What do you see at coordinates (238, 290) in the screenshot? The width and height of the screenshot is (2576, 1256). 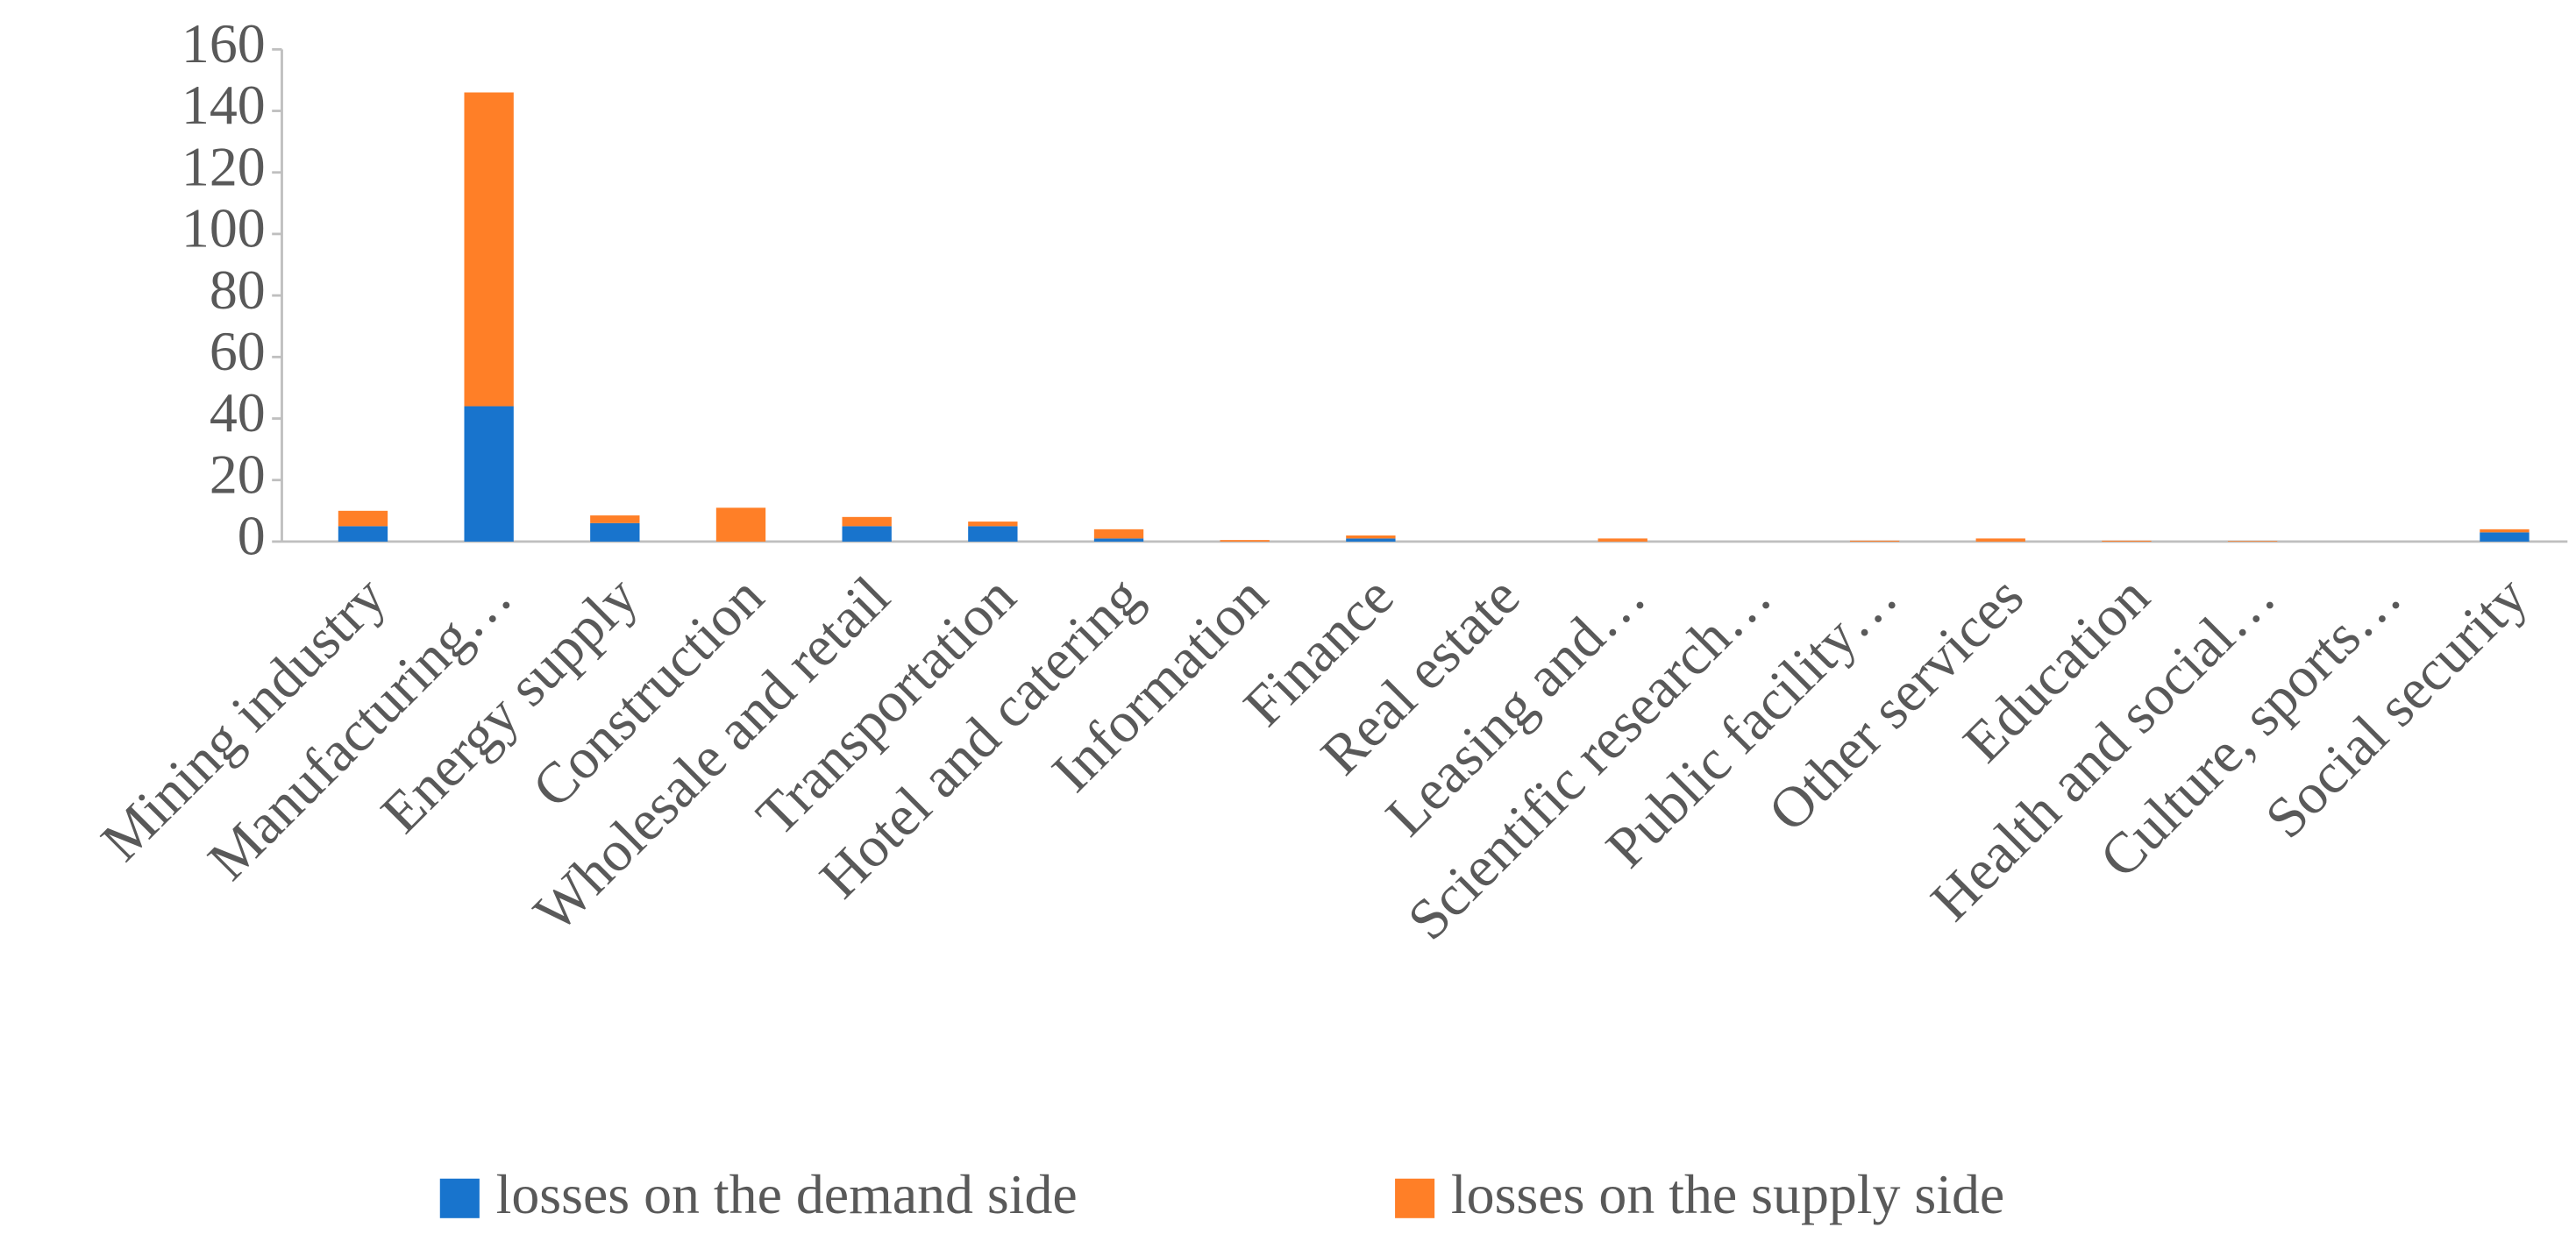 I see `y-tick-label: 80` at bounding box center [238, 290].